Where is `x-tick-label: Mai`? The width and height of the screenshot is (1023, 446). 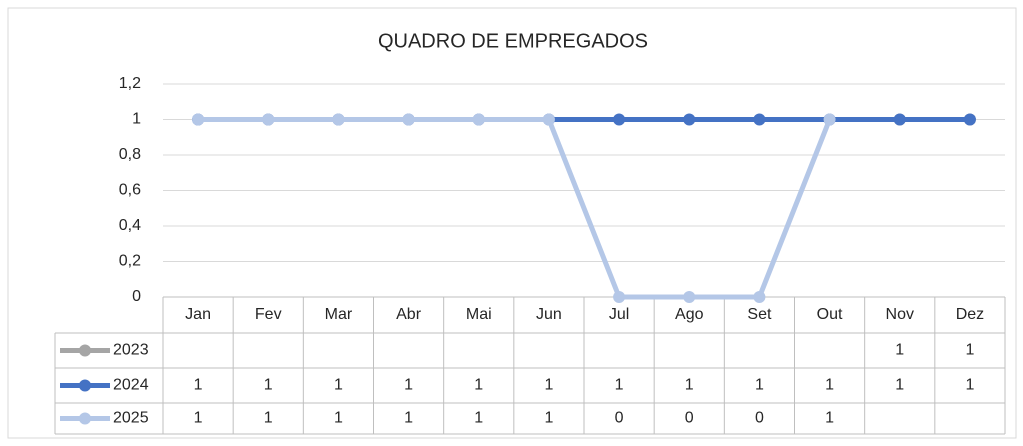
x-tick-label: Mai is located at coordinates (479, 314).